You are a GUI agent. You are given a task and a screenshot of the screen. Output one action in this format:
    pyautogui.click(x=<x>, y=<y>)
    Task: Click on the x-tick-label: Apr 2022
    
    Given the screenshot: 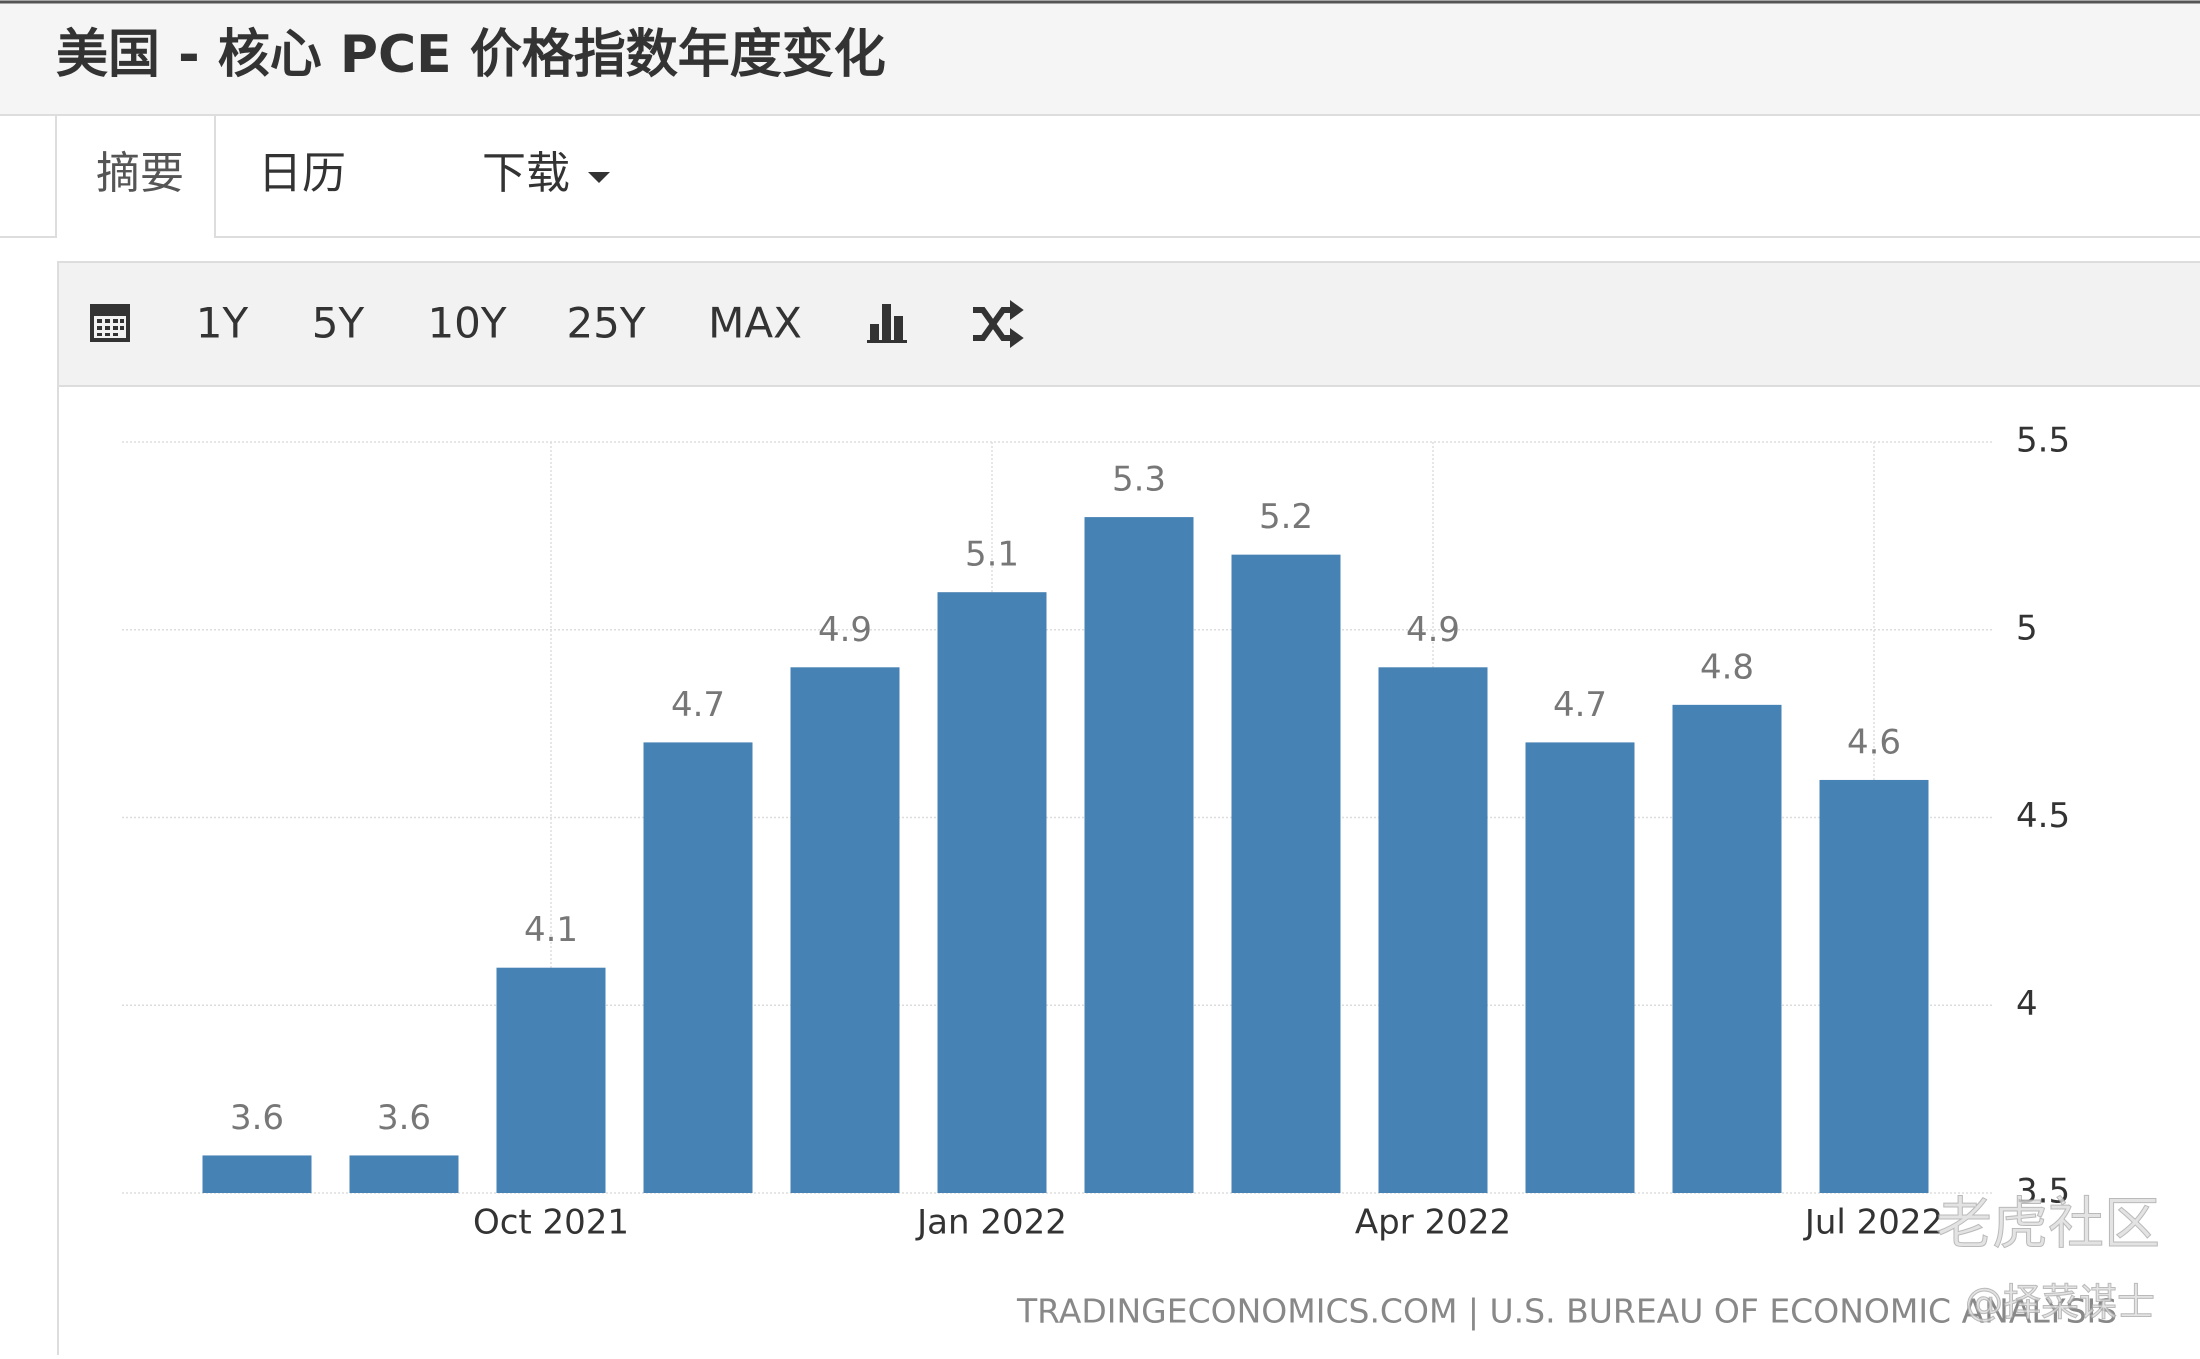 What is the action you would take?
    pyautogui.click(x=1433, y=1223)
    